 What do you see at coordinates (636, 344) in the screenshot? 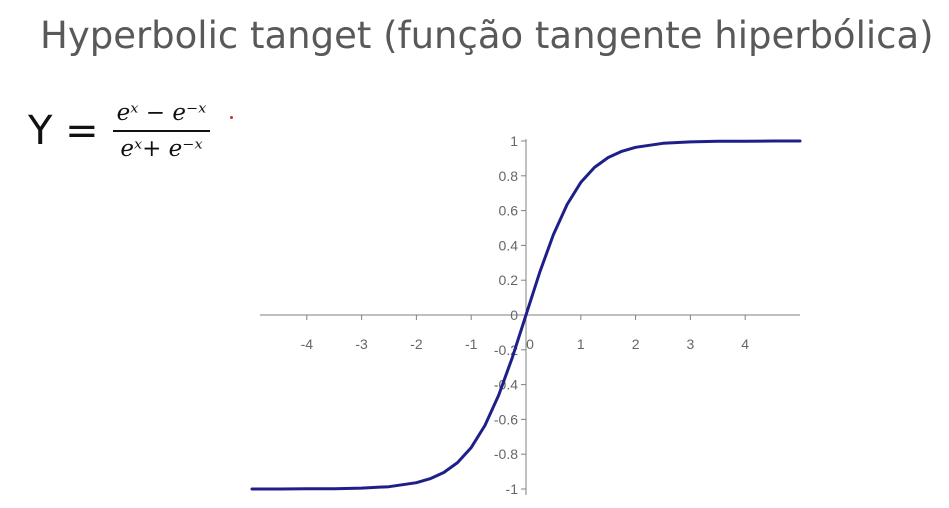
I see `x-tick-label: 2` at bounding box center [636, 344].